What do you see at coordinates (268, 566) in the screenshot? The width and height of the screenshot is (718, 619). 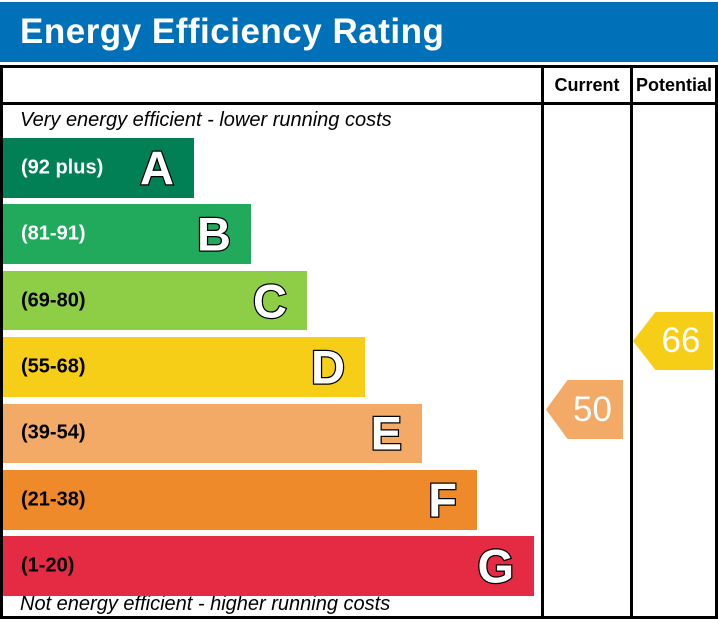 I see `band-row-g: (1-20) G` at bounding box center [268, 566].